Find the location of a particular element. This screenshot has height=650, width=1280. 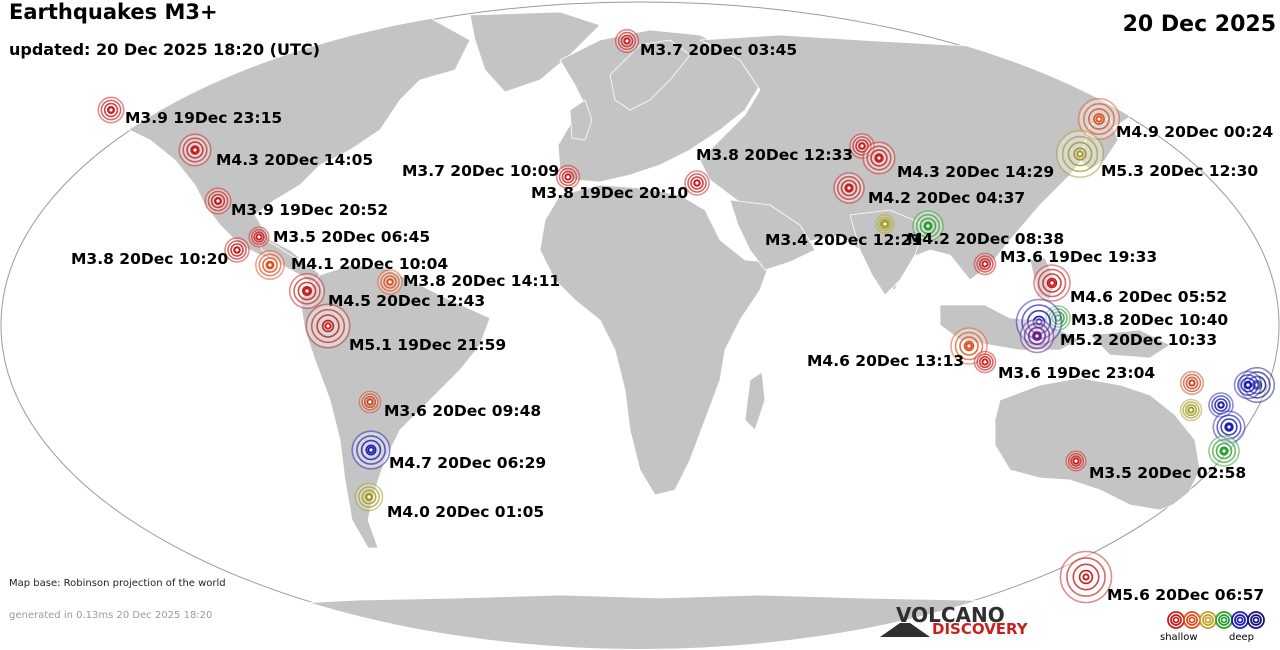

logo-text-volcano: VOLCANO is located at coordinates (950, 615).